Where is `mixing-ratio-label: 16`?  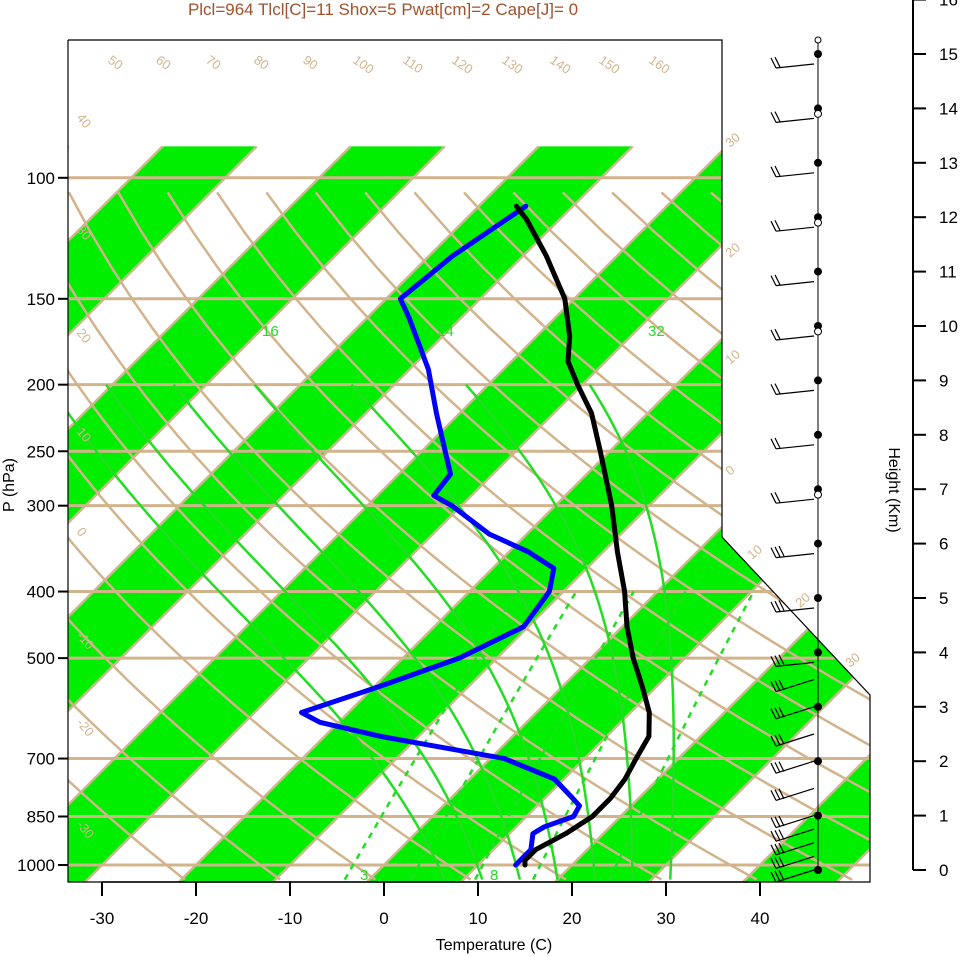
mixing-ratio-label: 16 is located at coordinates (270, 331).